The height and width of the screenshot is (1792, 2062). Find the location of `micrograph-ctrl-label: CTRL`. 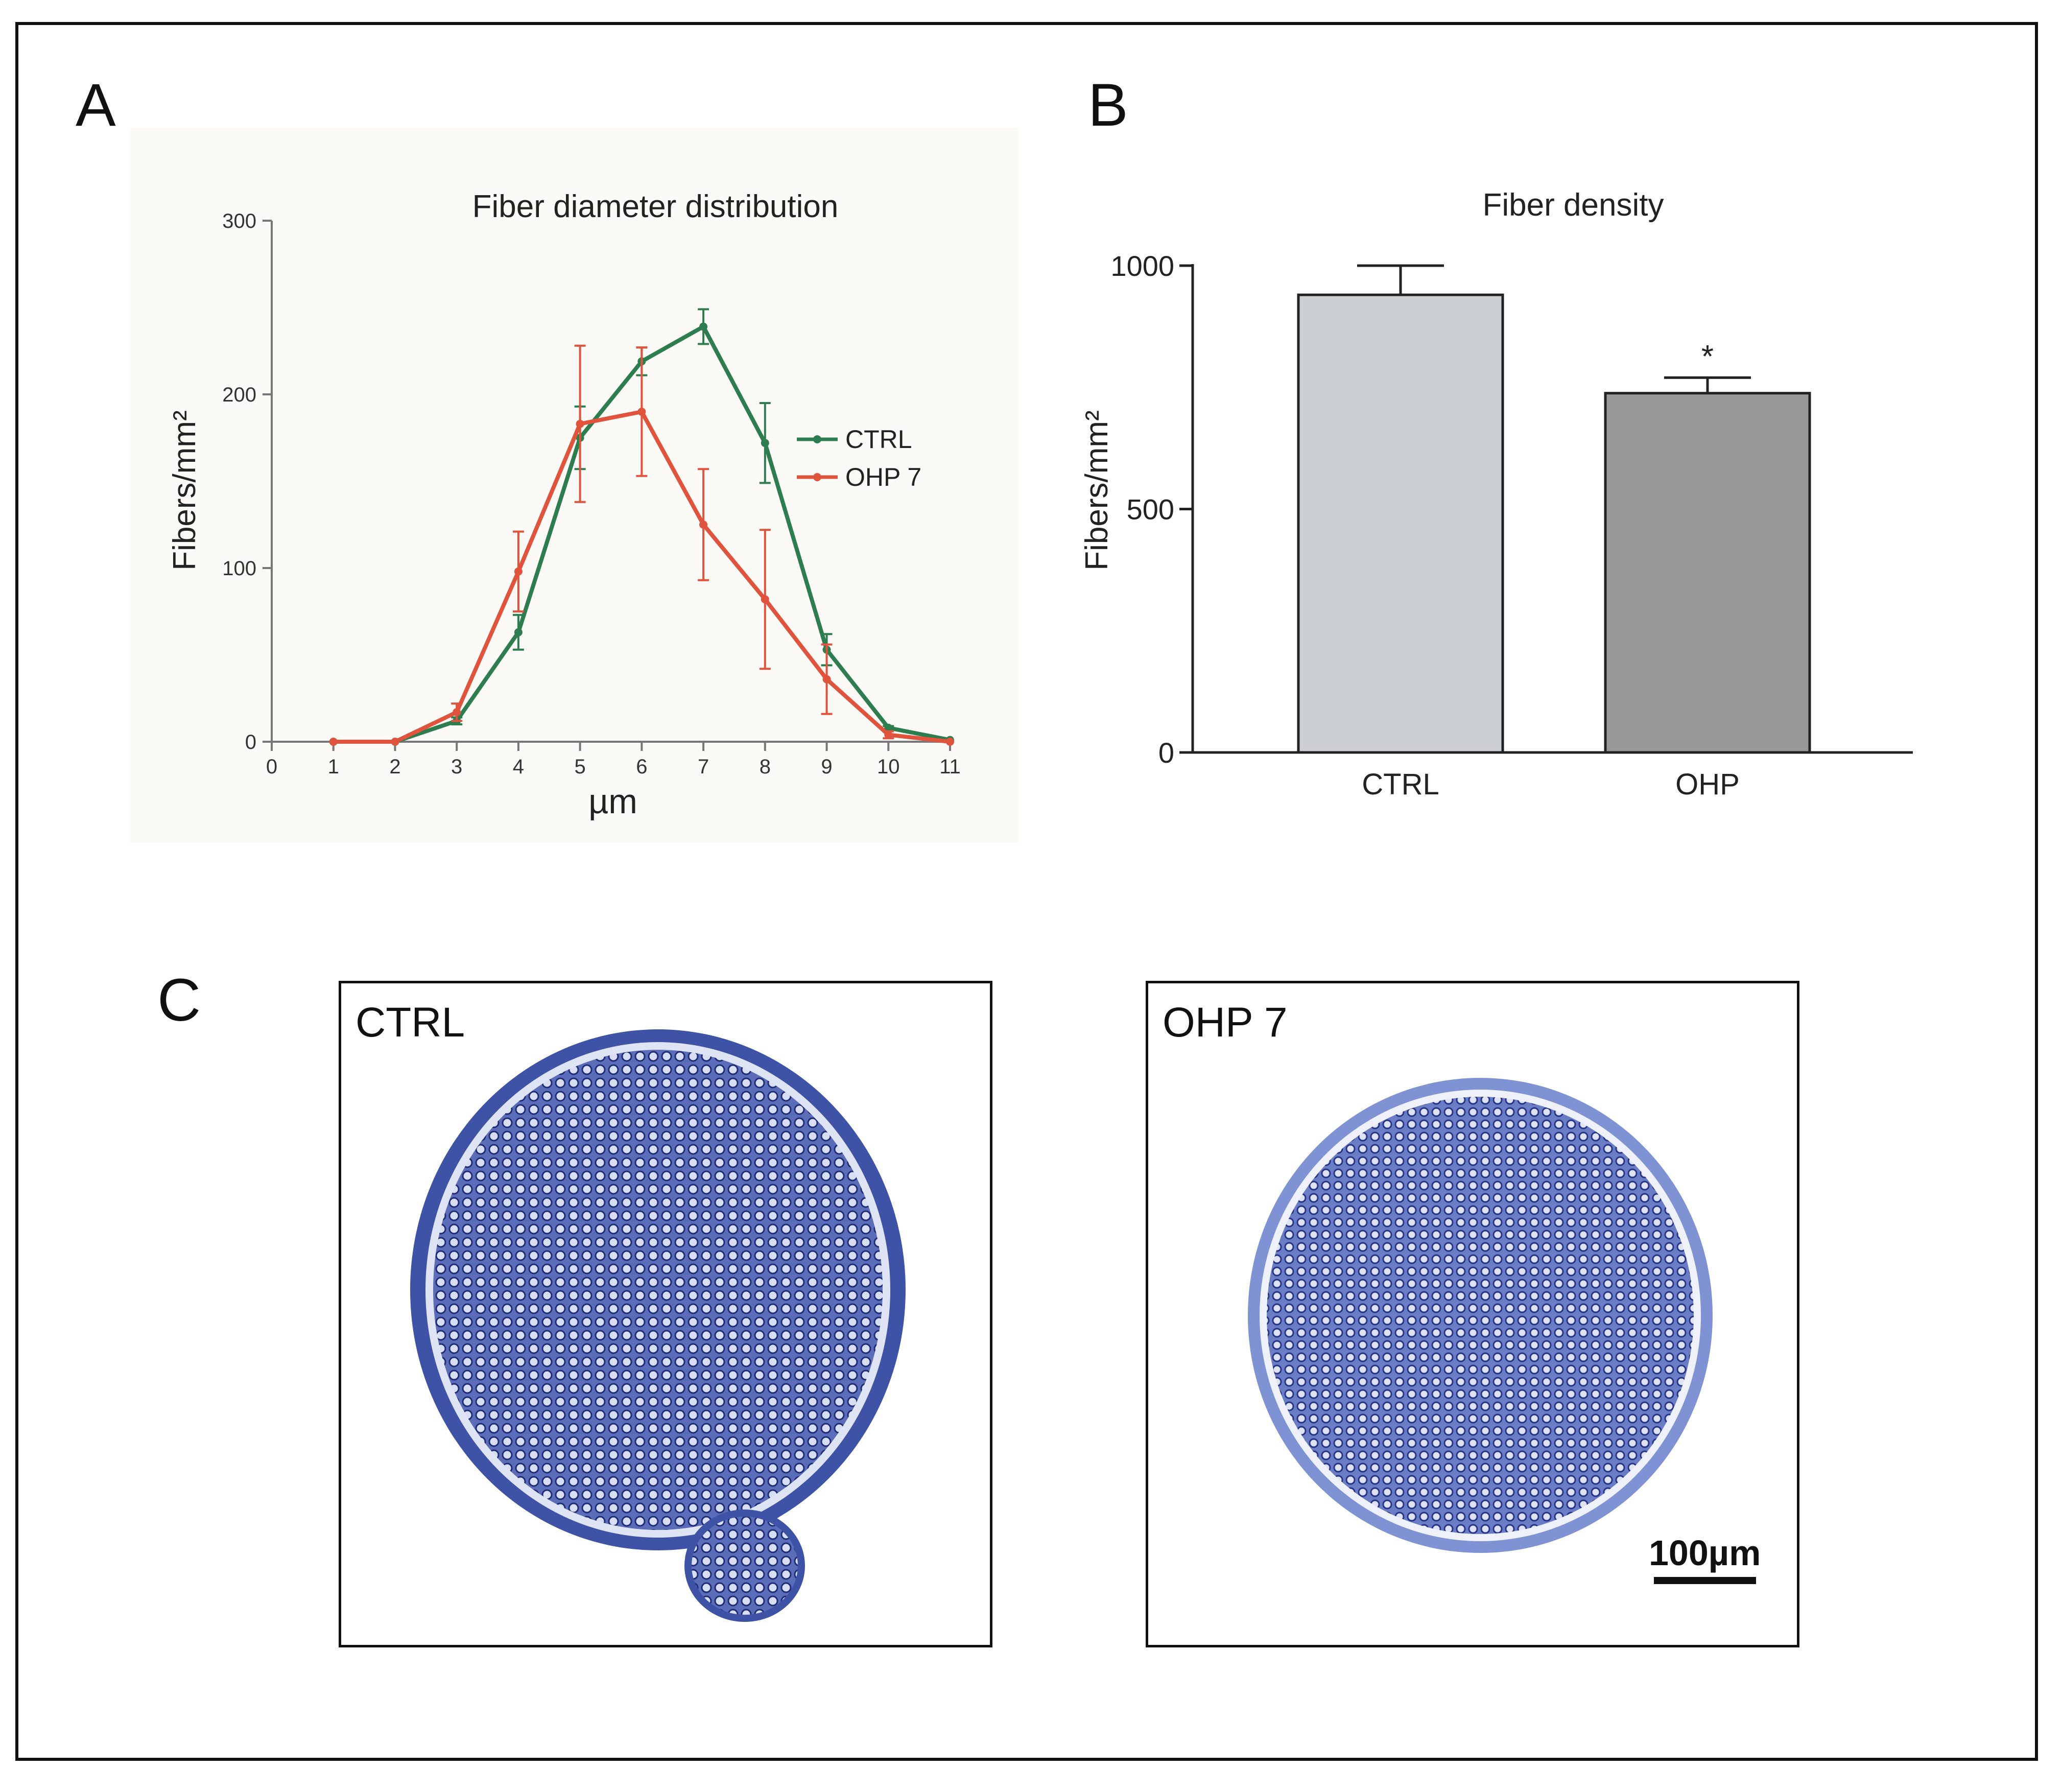

micrograph-ctrl-label: CTRL is located at coordinates (410, 1023).